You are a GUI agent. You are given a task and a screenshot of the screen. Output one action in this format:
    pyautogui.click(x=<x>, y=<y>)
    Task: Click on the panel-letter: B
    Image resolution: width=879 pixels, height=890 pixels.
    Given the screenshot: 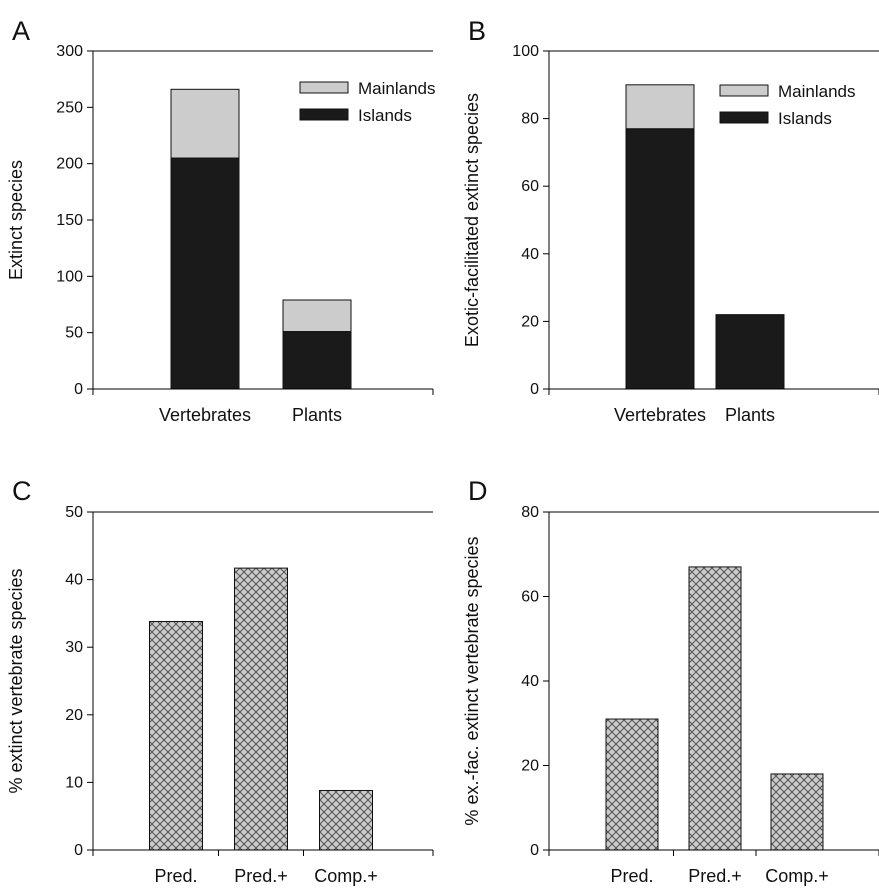 What is the action you would take?
    pyautogui.click(x=477, y=31)
    